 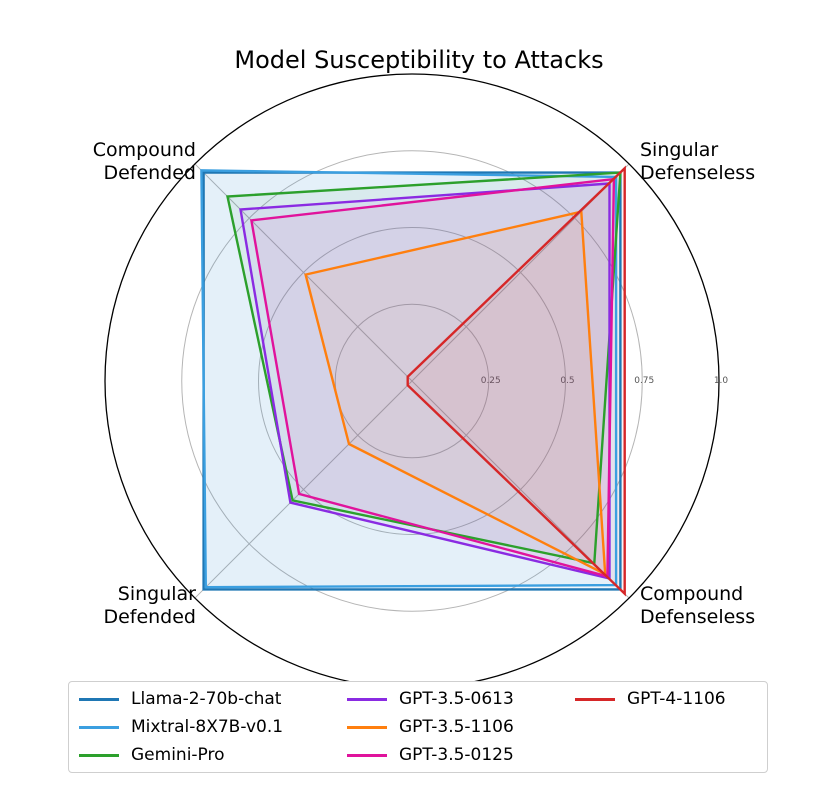 What do you see at coordinates (456, 699) in the screenshot?
I see `legend-label: GPT-3.5-0613` at bounding box center [456, 699].